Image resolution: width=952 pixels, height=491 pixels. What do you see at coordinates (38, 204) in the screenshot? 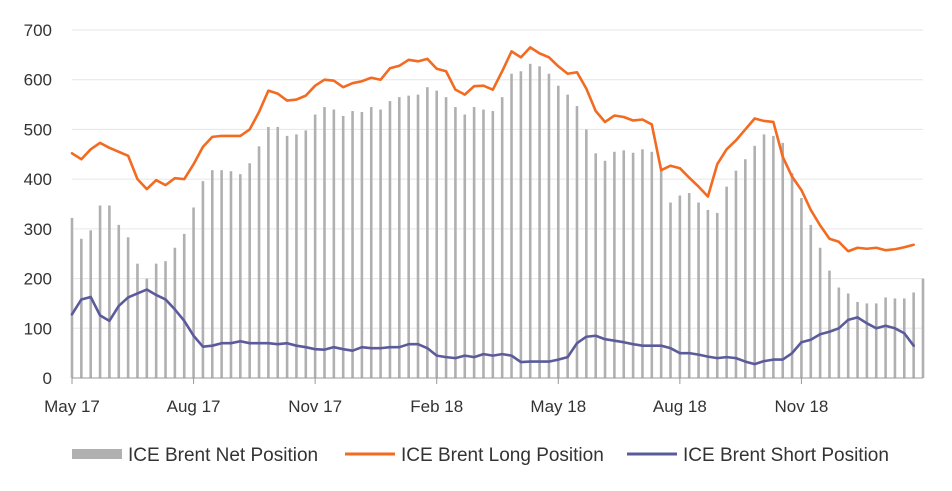
I see `y-axis-labels: 0 100 200 300 400 500 600 700` at bounding box center [38, 204].